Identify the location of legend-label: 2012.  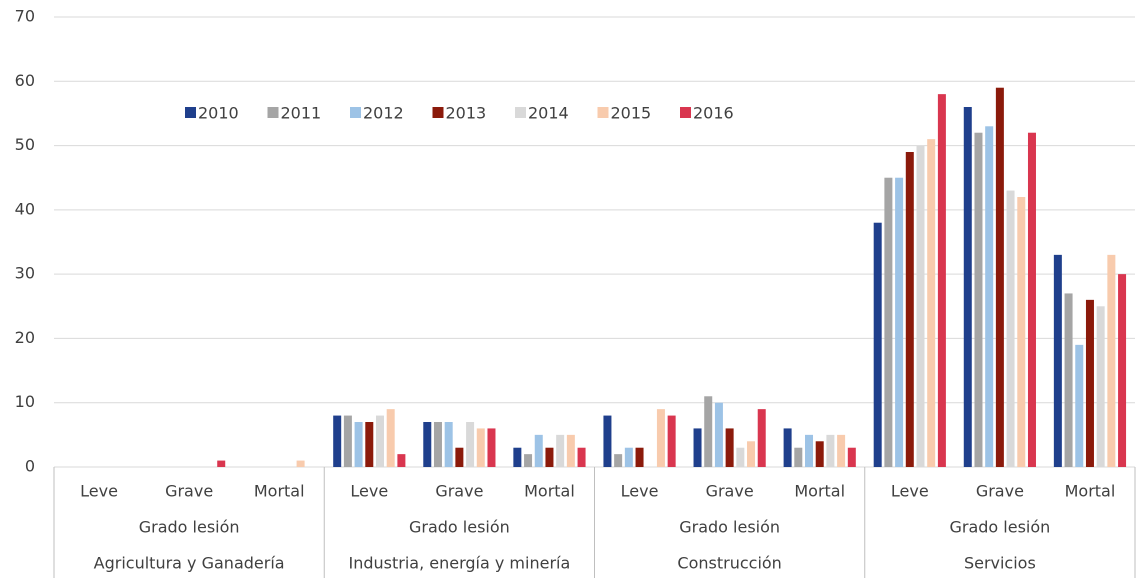
(383, 113).